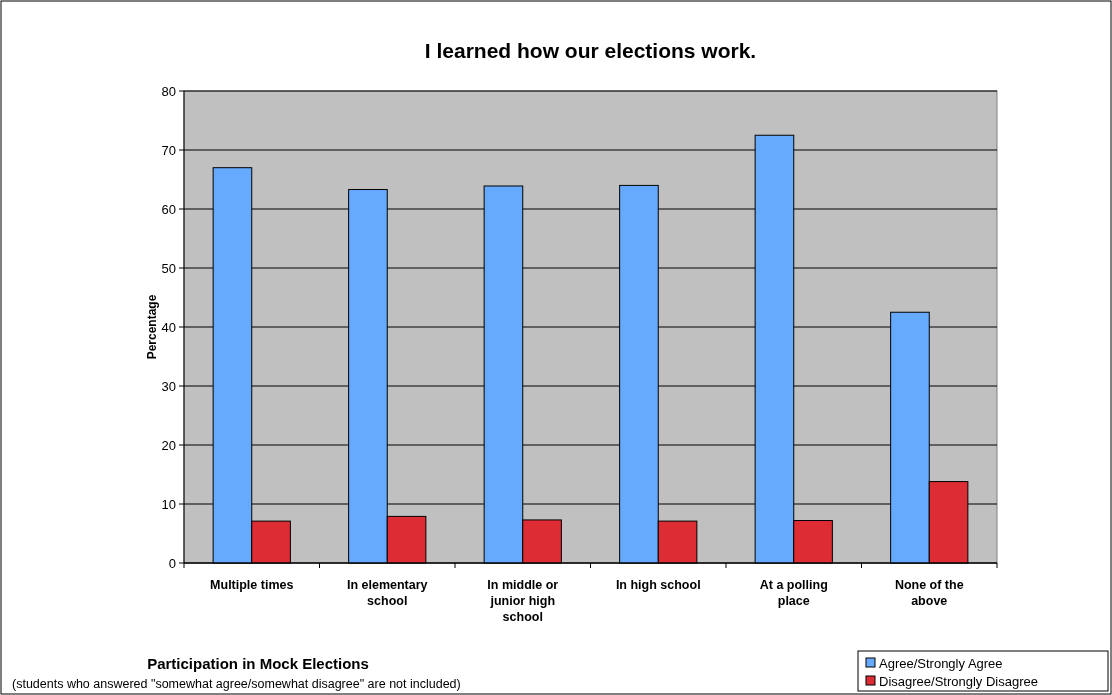 This screenshot has height=695, width=1112. I want to click on x-tick-label: At a polling place, so click(793, 593).